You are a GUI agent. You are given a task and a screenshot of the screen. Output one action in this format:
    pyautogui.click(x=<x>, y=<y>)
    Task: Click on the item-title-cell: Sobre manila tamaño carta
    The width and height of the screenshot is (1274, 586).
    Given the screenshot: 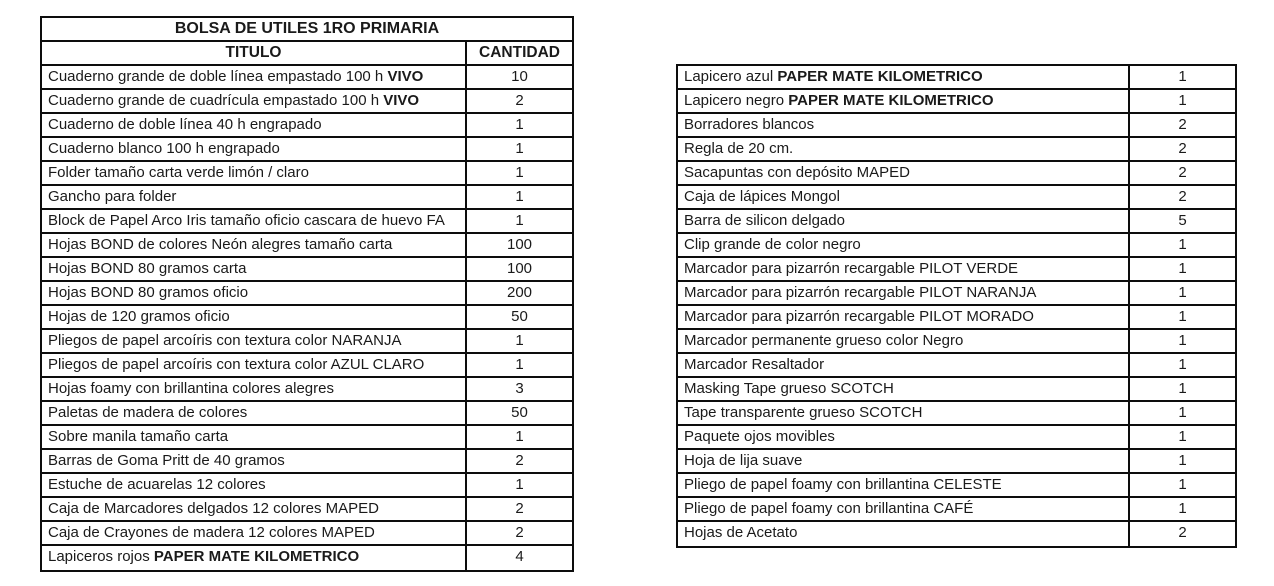 What is the action you would take?
    pyautogui.click(x=254, y=437)
    